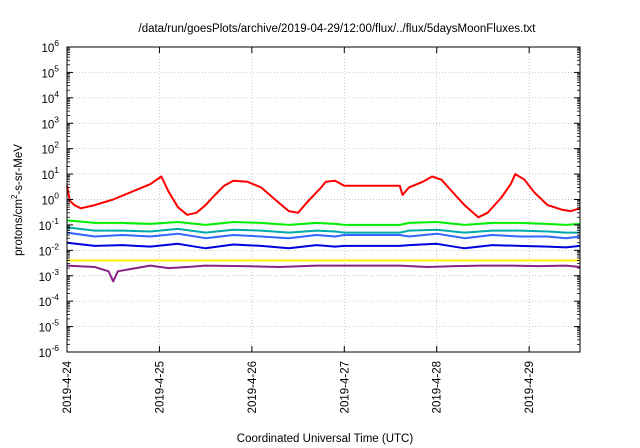 This screenshot has width=640, height=448. I want to click on y-tick-label: 10⁰, so click(50, 199).